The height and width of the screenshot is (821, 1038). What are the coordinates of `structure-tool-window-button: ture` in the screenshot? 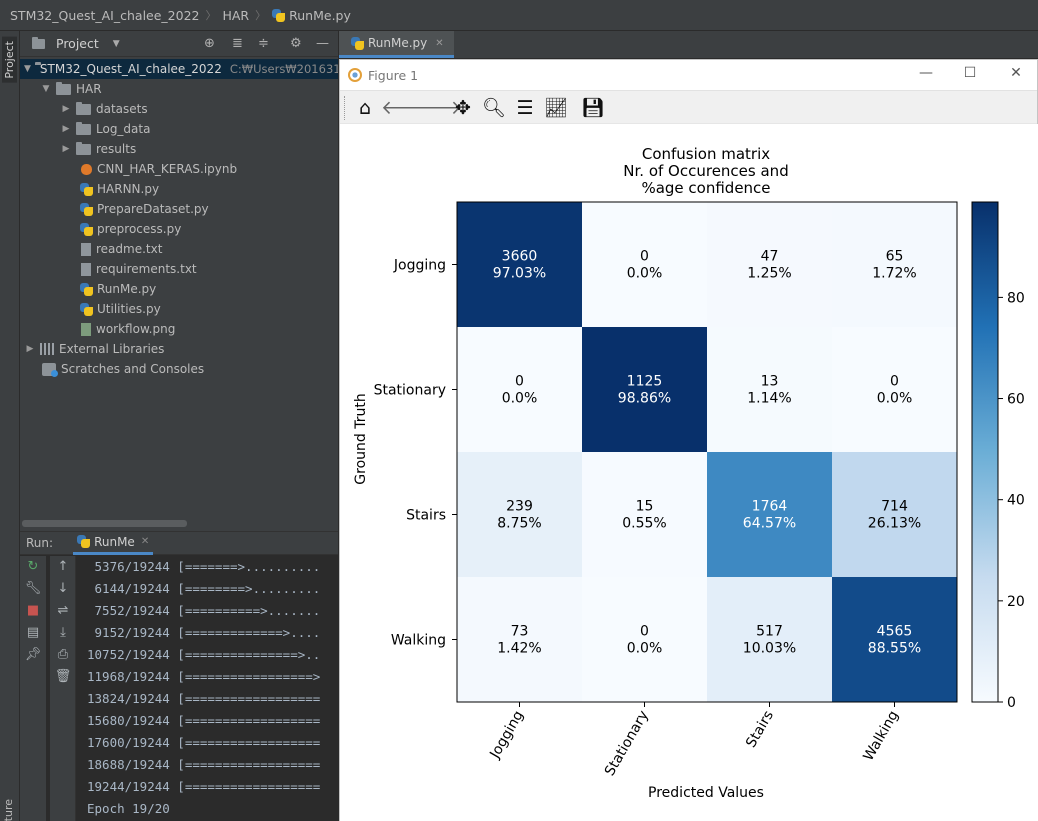 It's located at (8, 810).